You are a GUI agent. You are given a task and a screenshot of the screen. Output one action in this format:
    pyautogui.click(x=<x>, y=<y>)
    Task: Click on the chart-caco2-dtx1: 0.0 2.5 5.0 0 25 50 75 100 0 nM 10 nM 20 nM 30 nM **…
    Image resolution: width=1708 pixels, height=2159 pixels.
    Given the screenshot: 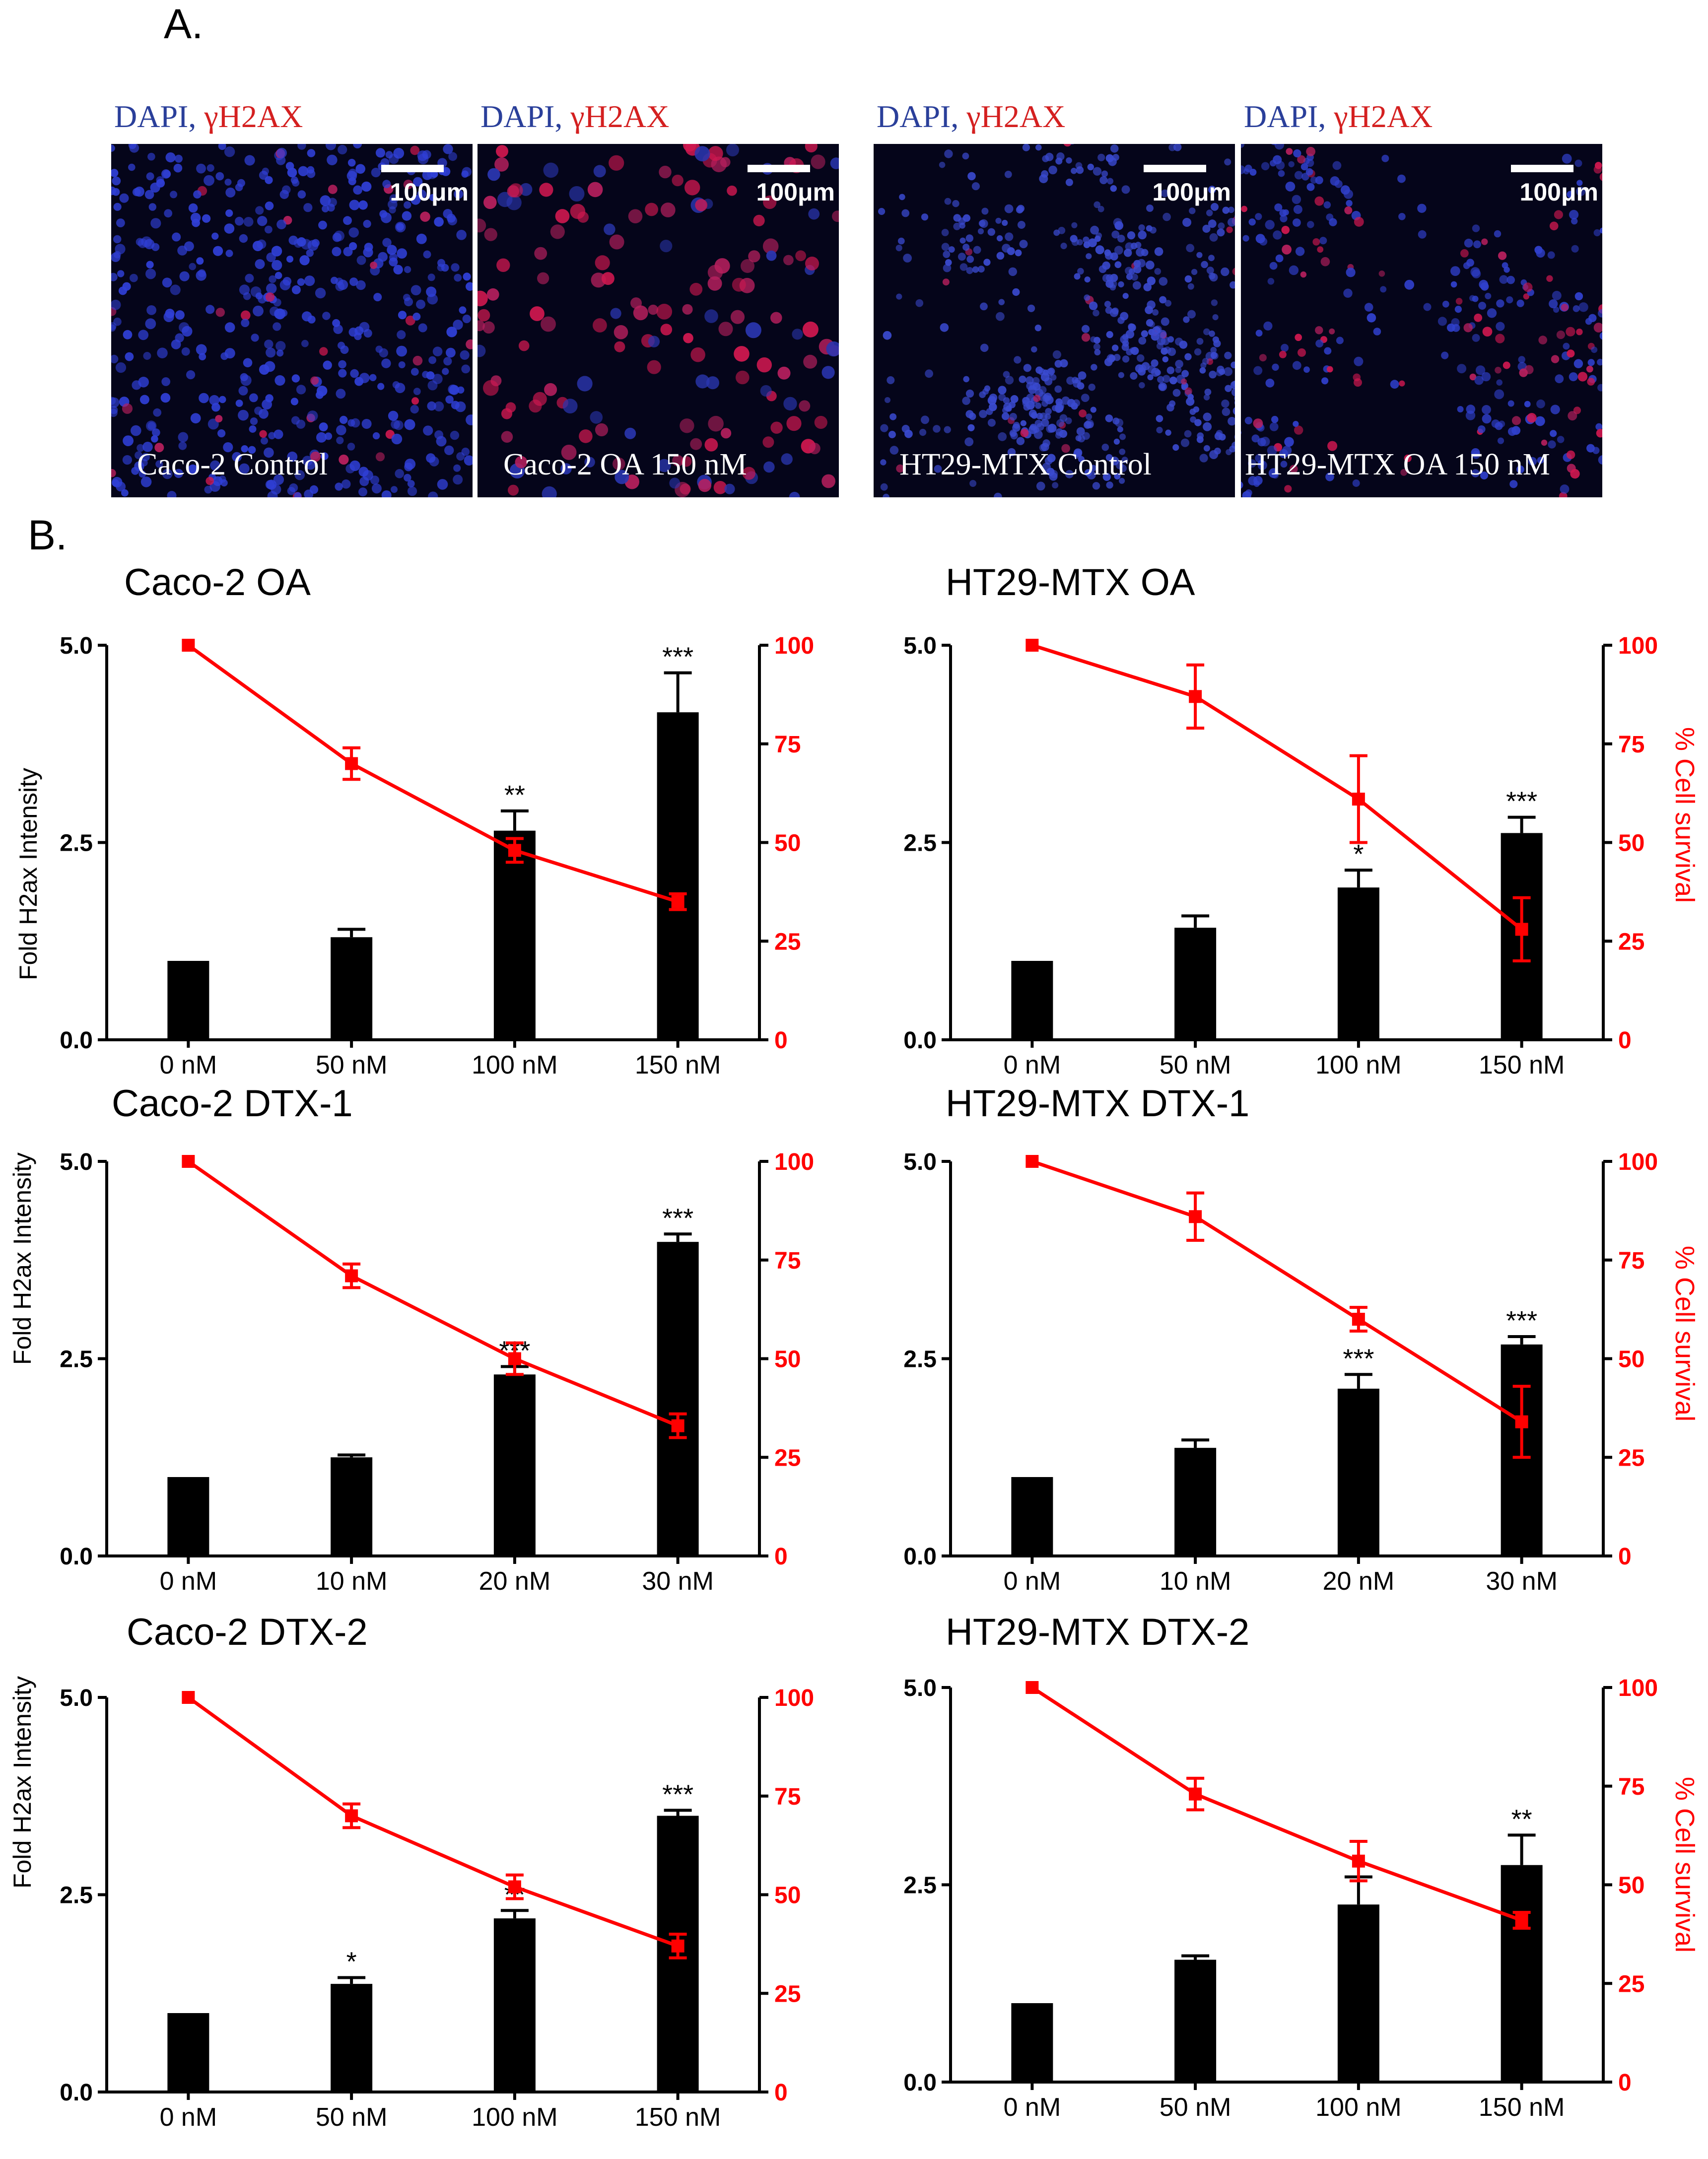 What is the action you would take?
    pyautogui.click(x=437, y=1373)
    